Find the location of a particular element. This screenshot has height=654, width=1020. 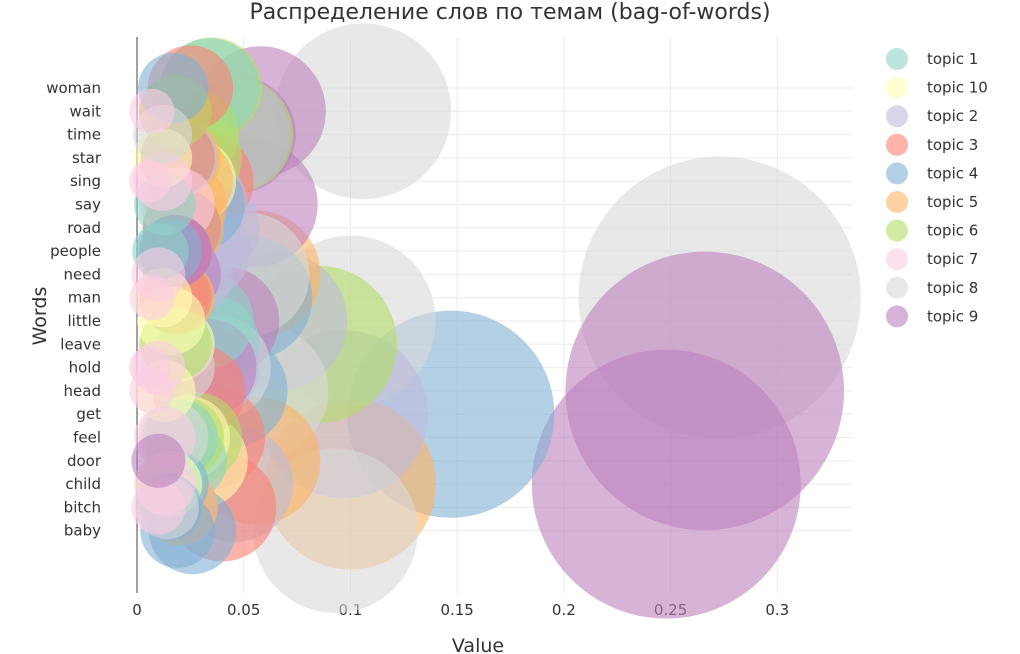

y-axis-label: Words is located at coordinates (40, 316).